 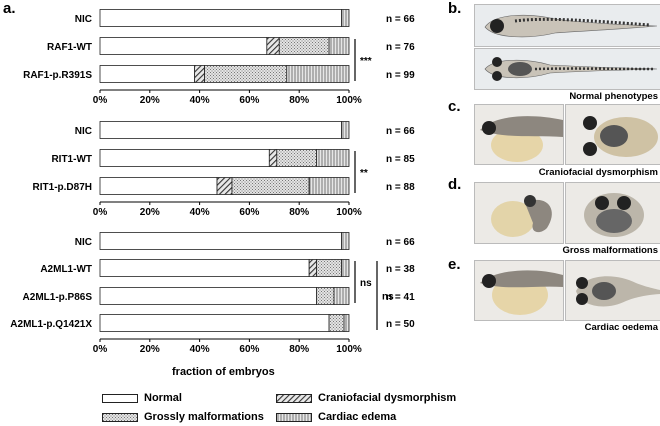 I want to click on panel-label-a: a., so click(x=9, y=8).